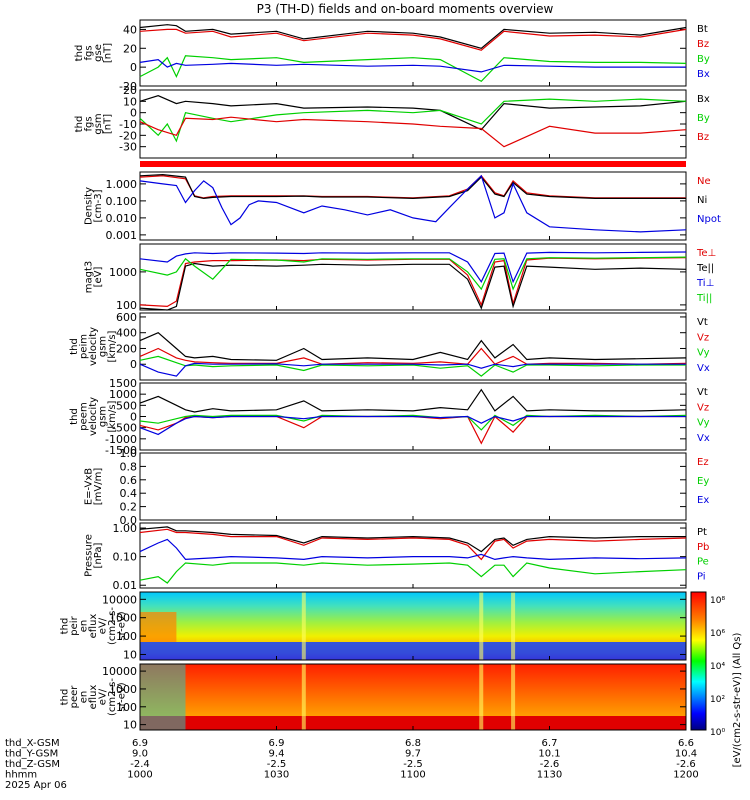 The image size is (750, 800). What do you see at coordinates (93, 416) in the screenshot?
I see `y-label-line: velocity` at bounding box center [93, 416].